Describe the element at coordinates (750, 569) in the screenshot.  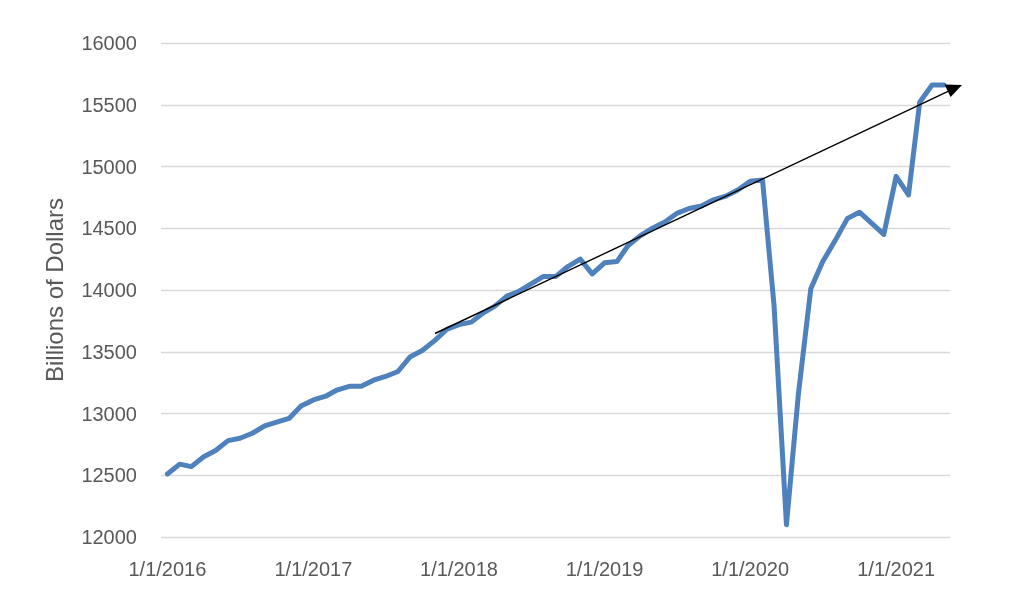
I see `x-tick-label: 1/1/2020` at that location.